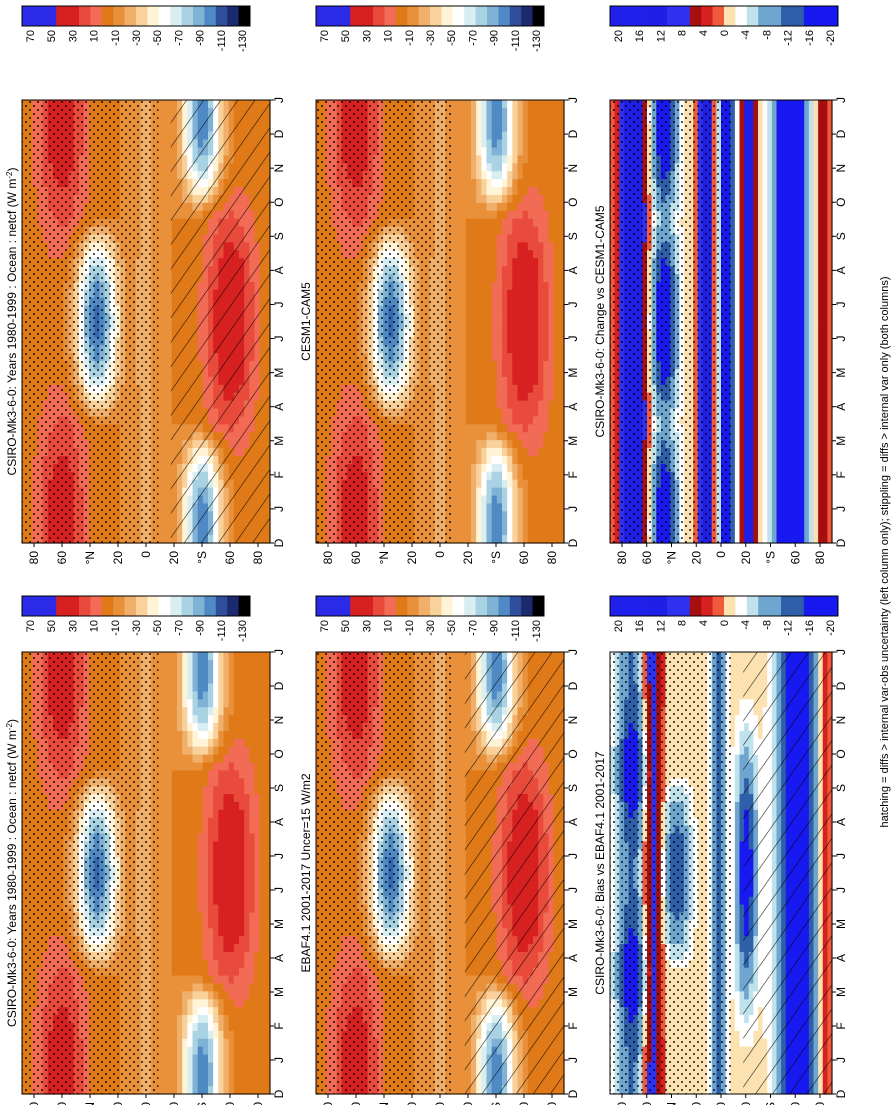 This screenshot has width=895, height=1110. Describe the element at coordinates (62, 558) in the screenshot. I see `y-tick-label: 60` at that location.